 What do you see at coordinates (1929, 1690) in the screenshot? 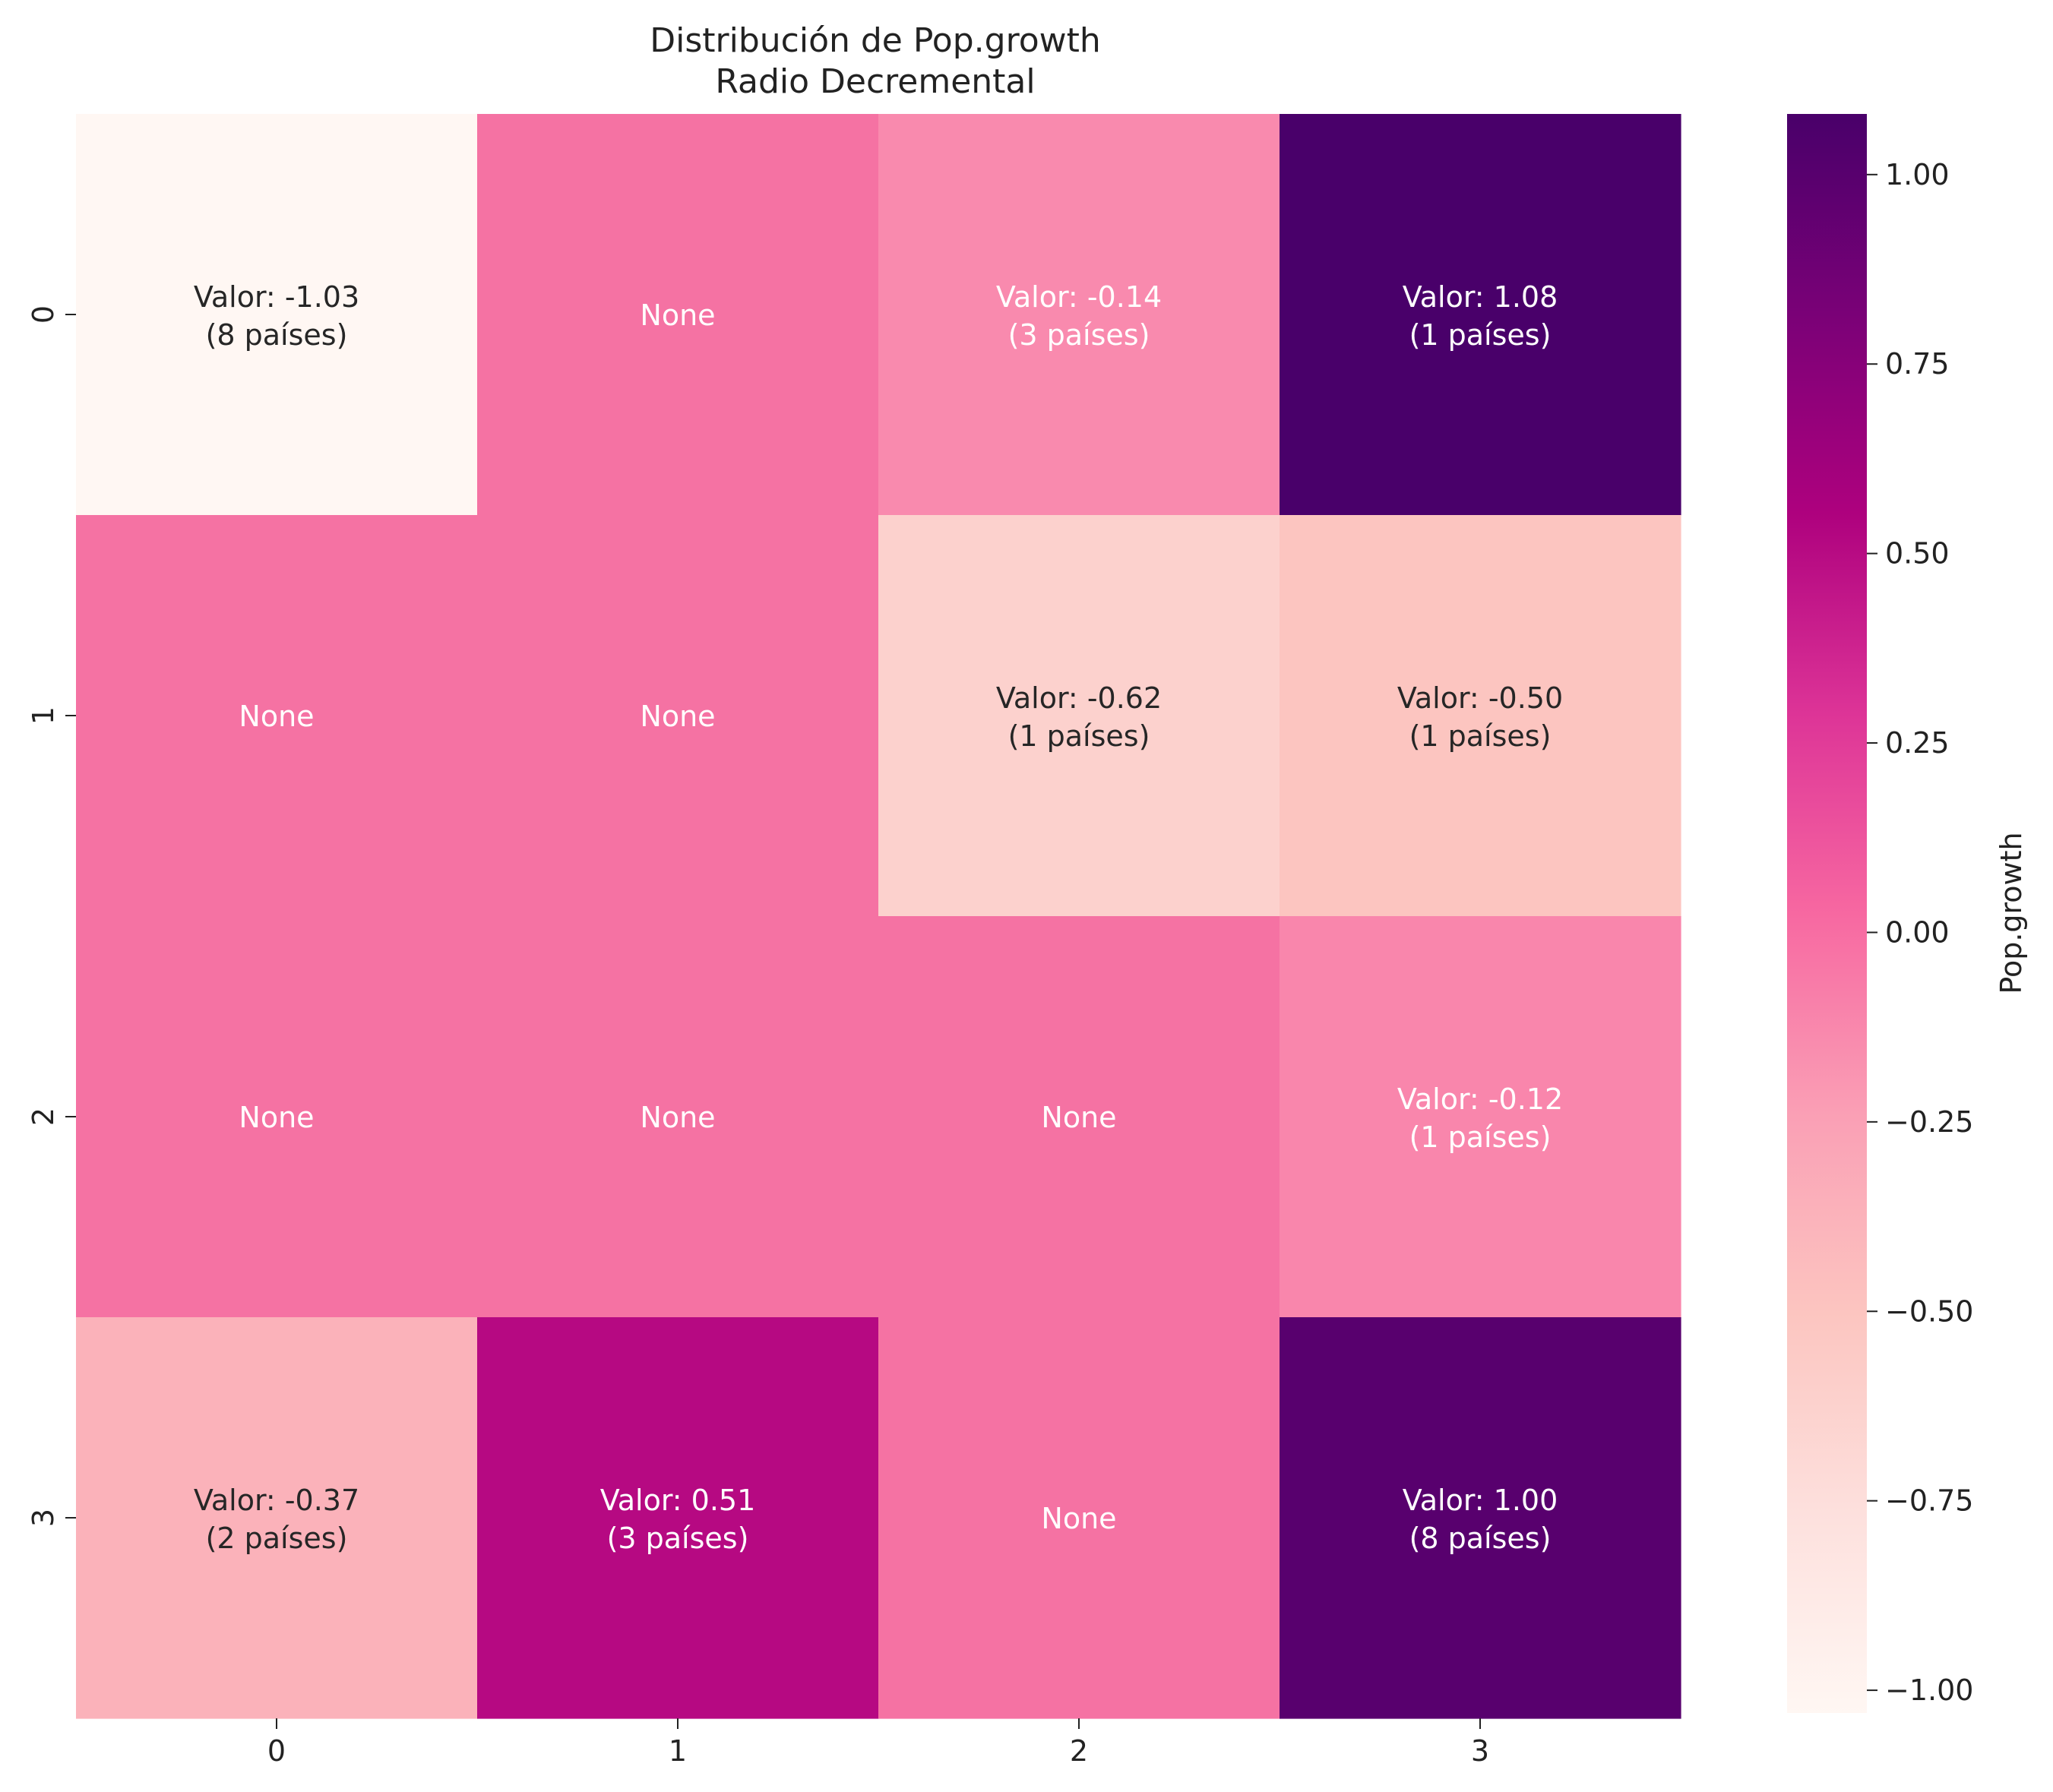
I see `colorbar-tick-label: −1.00` at bounding box center [1929, 1690].